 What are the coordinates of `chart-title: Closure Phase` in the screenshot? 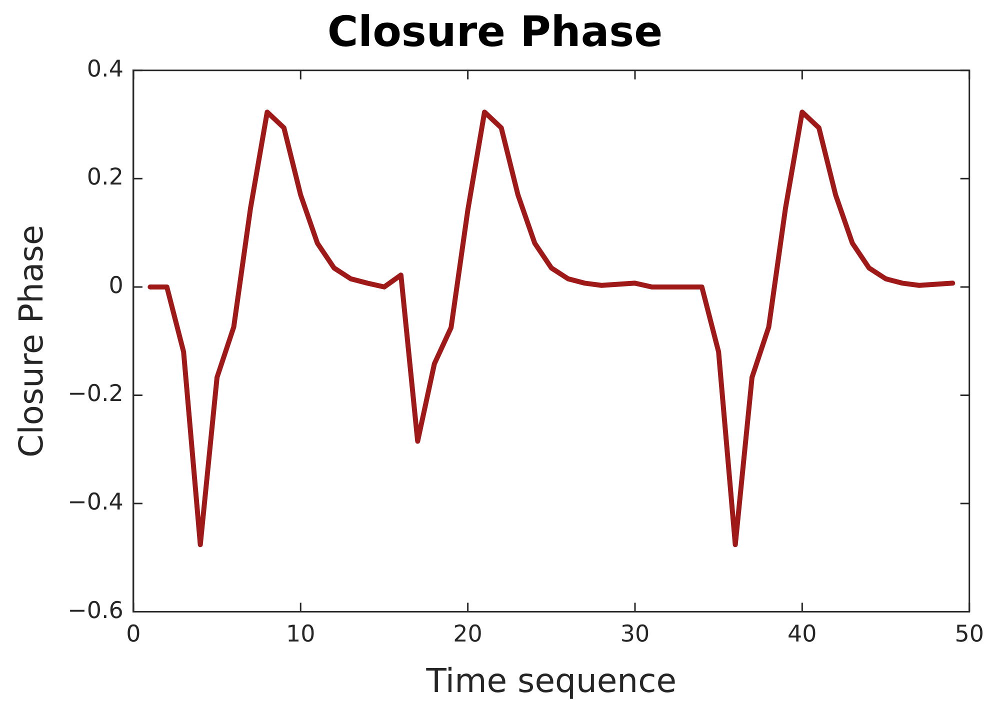 It's located at (495, 31).